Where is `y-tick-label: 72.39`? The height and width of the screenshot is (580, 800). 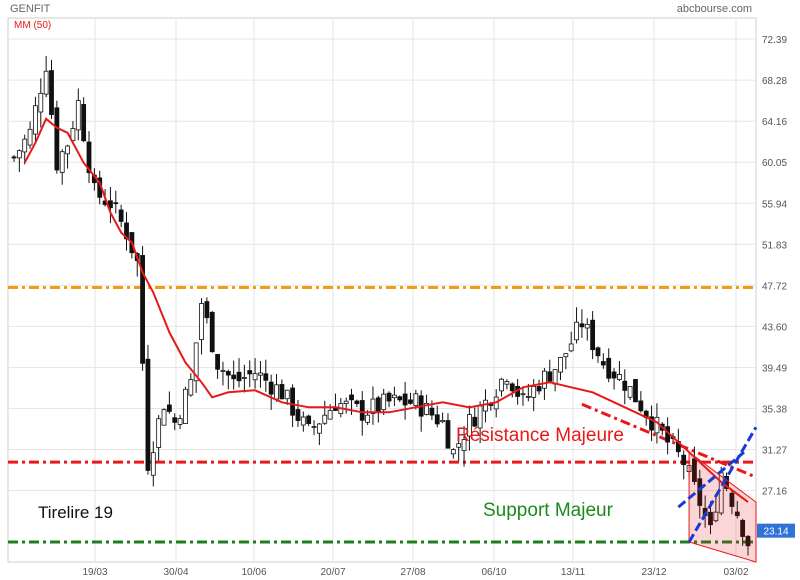 y-tick-label: 72.39 is located at coordinates (774, 40).